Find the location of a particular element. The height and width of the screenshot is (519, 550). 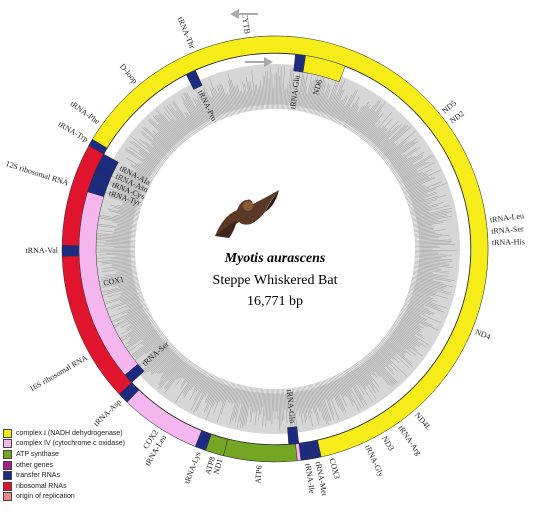

gene-label: ND6 is located at coordinates (317, 87).